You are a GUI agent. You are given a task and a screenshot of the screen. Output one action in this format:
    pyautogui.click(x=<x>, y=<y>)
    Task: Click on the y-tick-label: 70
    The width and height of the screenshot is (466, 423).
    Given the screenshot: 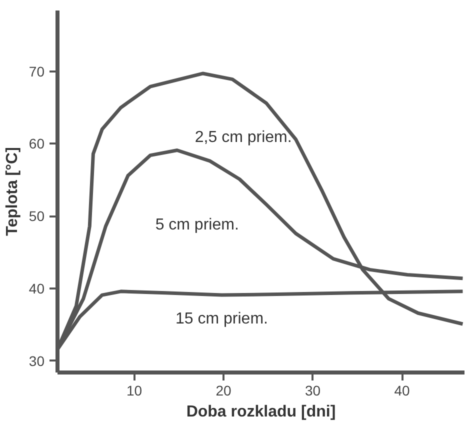 What is the action you would take?
    pyautogui.click(x=36, y=71)
    